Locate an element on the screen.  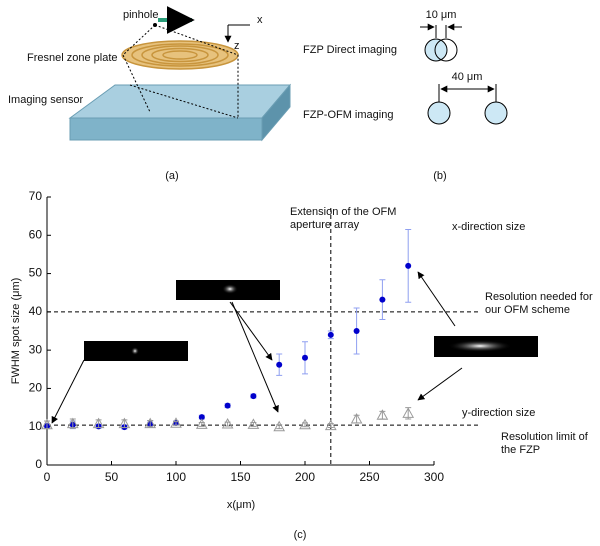
y-tick-label: 30 is located at coordinates (36, 349).